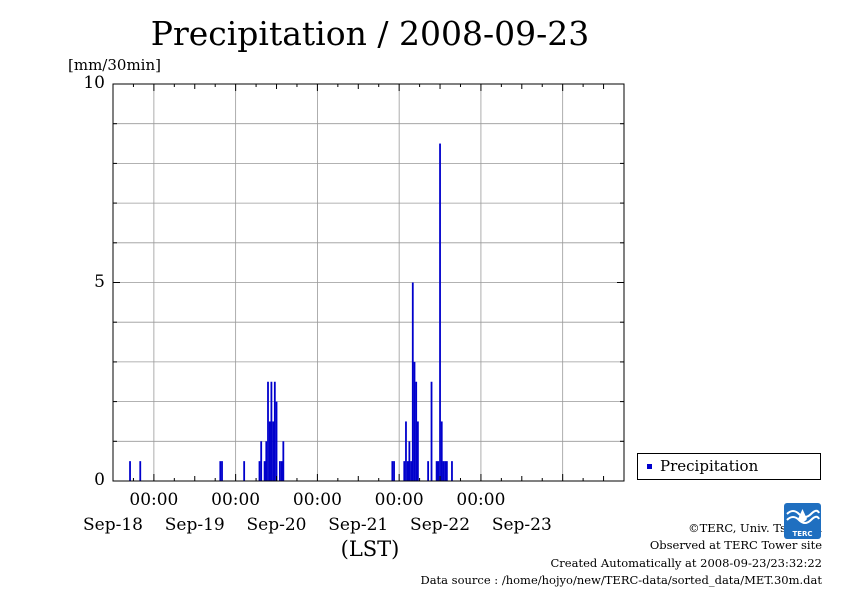  Describe the element at coordinates (94, 83) in the screenshot. I see `y-tick-label: 10` at that location.